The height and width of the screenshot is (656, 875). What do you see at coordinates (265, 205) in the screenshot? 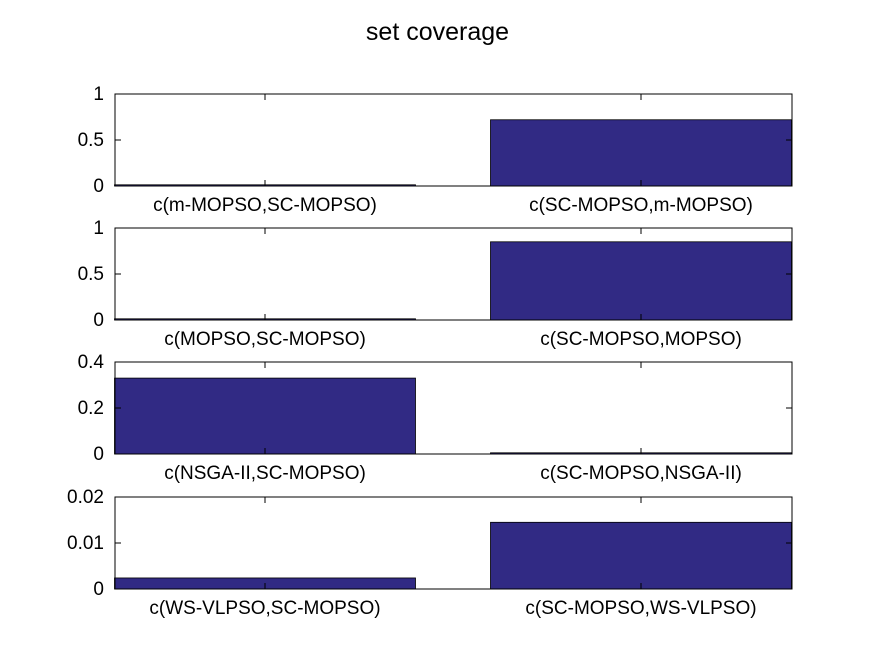
I see `x-tick-label: c(m-MOPSO,SC-MOPSO)` at bounding box center [265, 205].